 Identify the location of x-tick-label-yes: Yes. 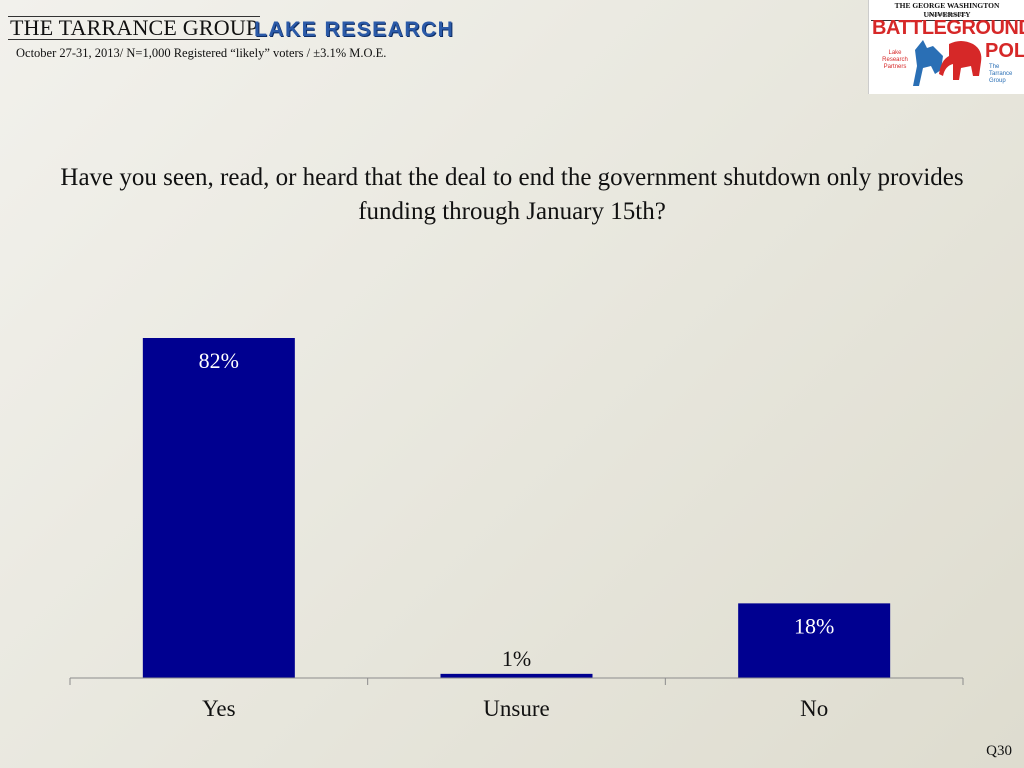
(219, 708).